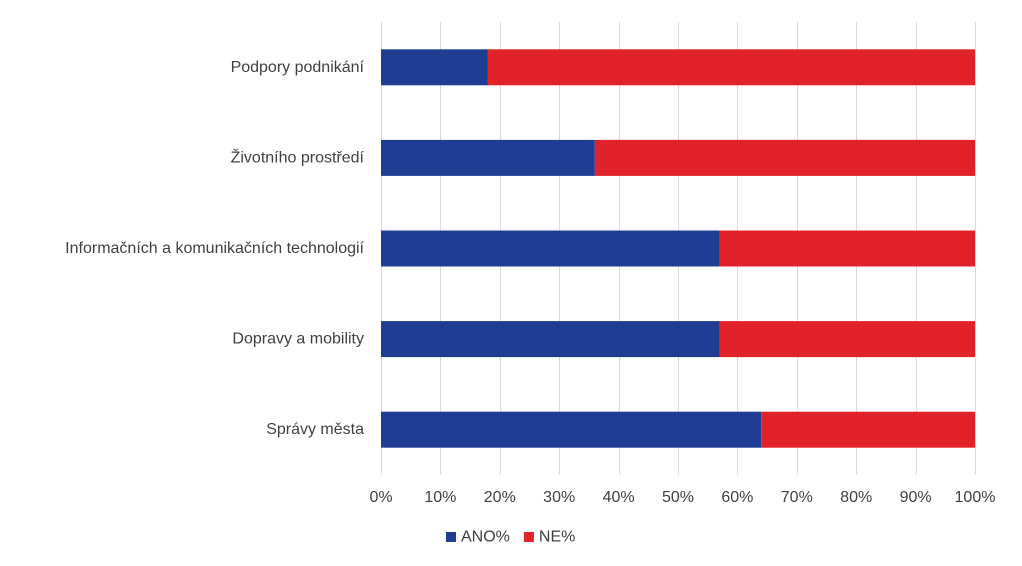 This screenshot has width=1022, height=566. I want to click on category-label-4: Správy města, so click(315, 429).